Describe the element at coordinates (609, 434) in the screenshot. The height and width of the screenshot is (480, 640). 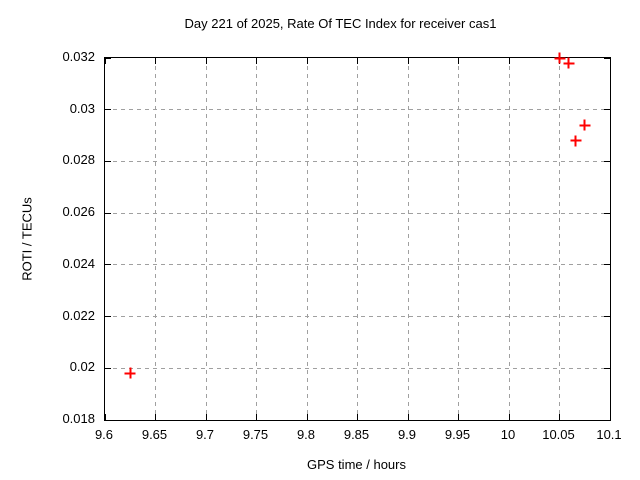
I see `x-tick-label: 10.1` at that location.